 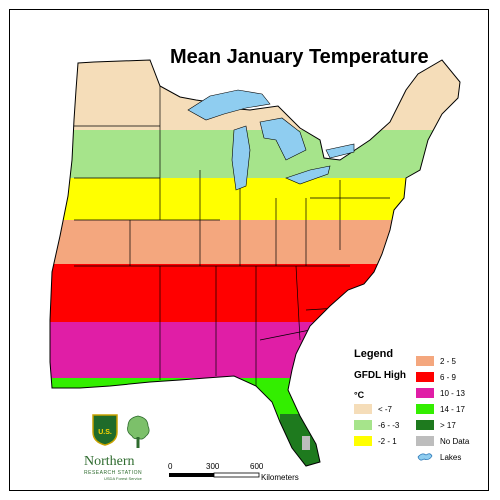 I want to click on band-lt-minus7, so click(x=255, y=95).